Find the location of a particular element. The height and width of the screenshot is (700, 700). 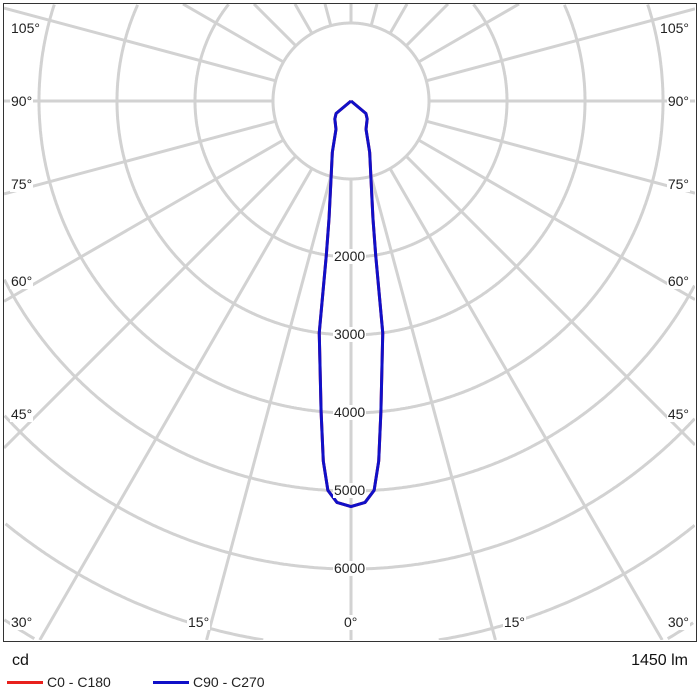

legend-swatch-c0 is located at coordinates (25, 682).